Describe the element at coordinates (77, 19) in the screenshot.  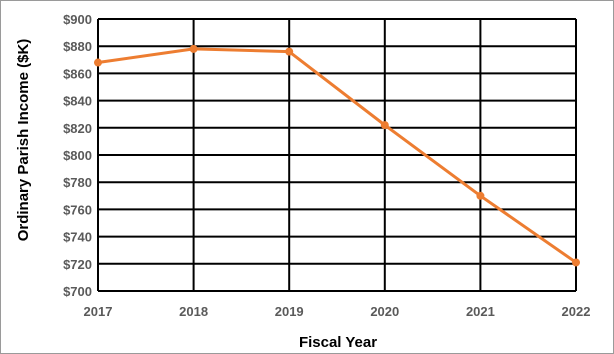
I see `y-tick-label: $900` at that location.